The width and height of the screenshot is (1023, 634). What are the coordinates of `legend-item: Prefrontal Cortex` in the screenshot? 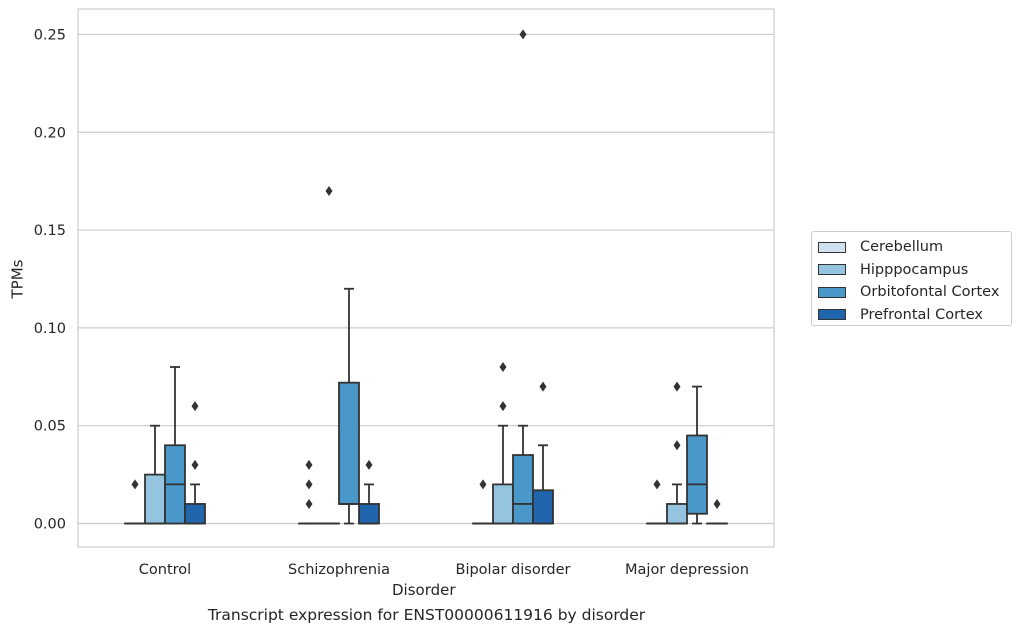 It's located at (914, 315).